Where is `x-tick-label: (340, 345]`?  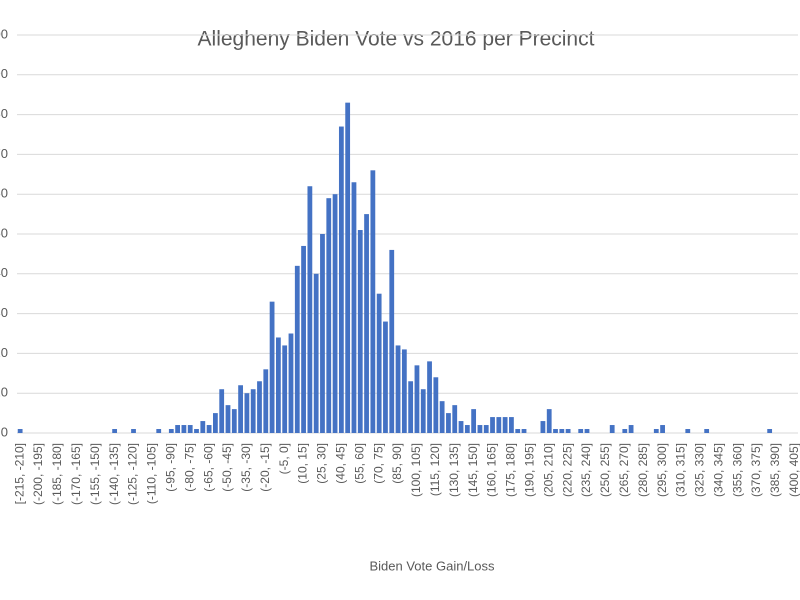 x-tick-label: (340, 345] is located at coordinates (718, 470).